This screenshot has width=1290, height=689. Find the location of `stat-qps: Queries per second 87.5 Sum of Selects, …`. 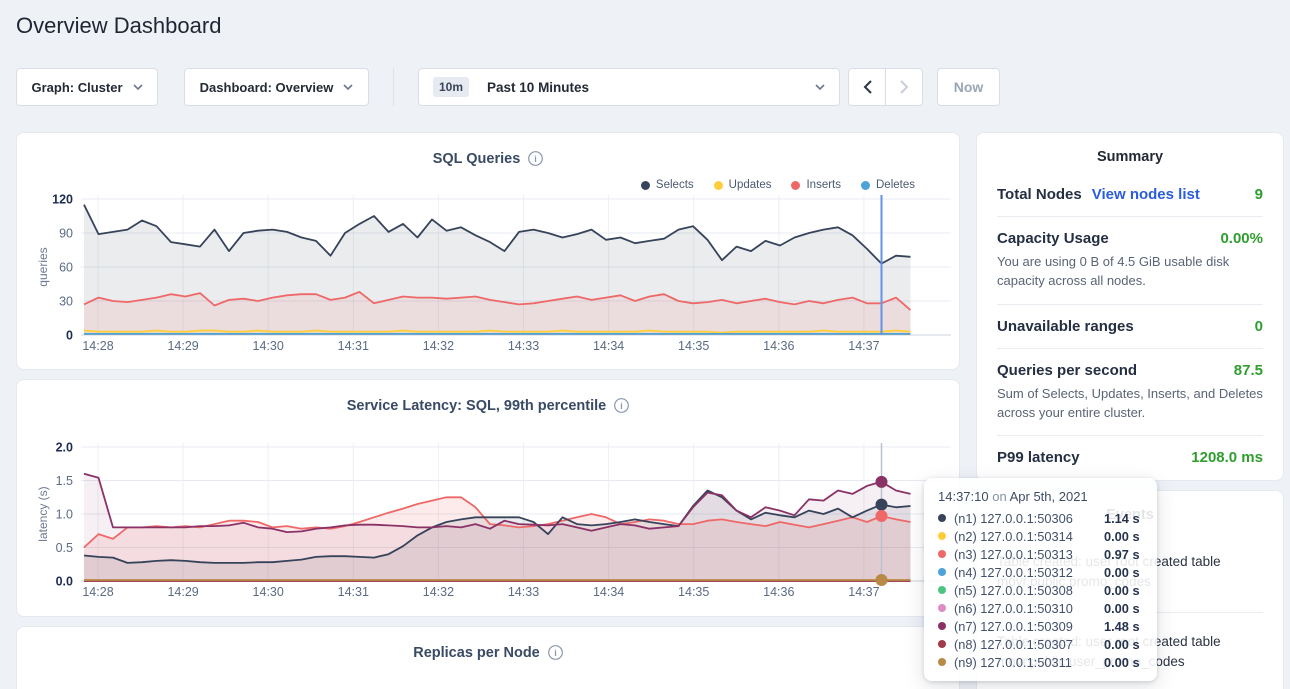

stat-qps: Queries per second 87.5 Sum of Selects, … is located at coordinates (1130, 391).